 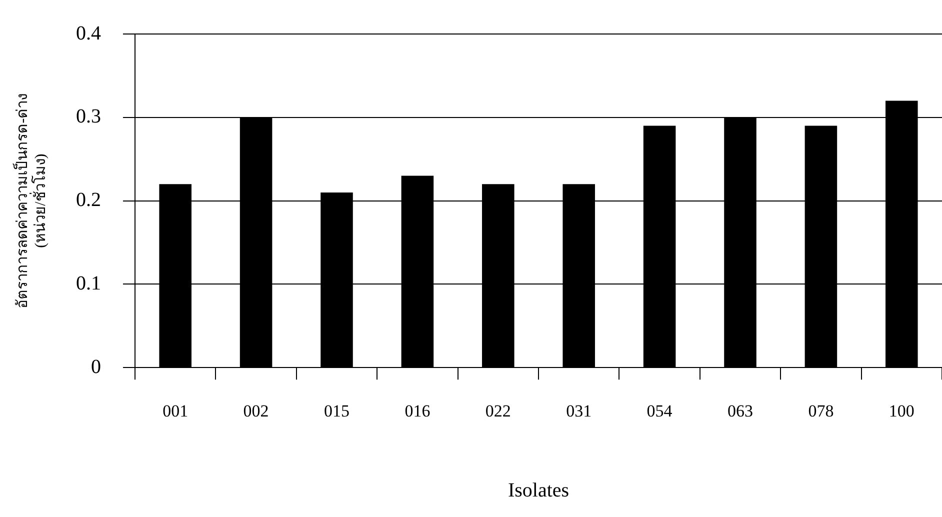 I want to click on x-tick-label: 078, so click(x=821, y=410).